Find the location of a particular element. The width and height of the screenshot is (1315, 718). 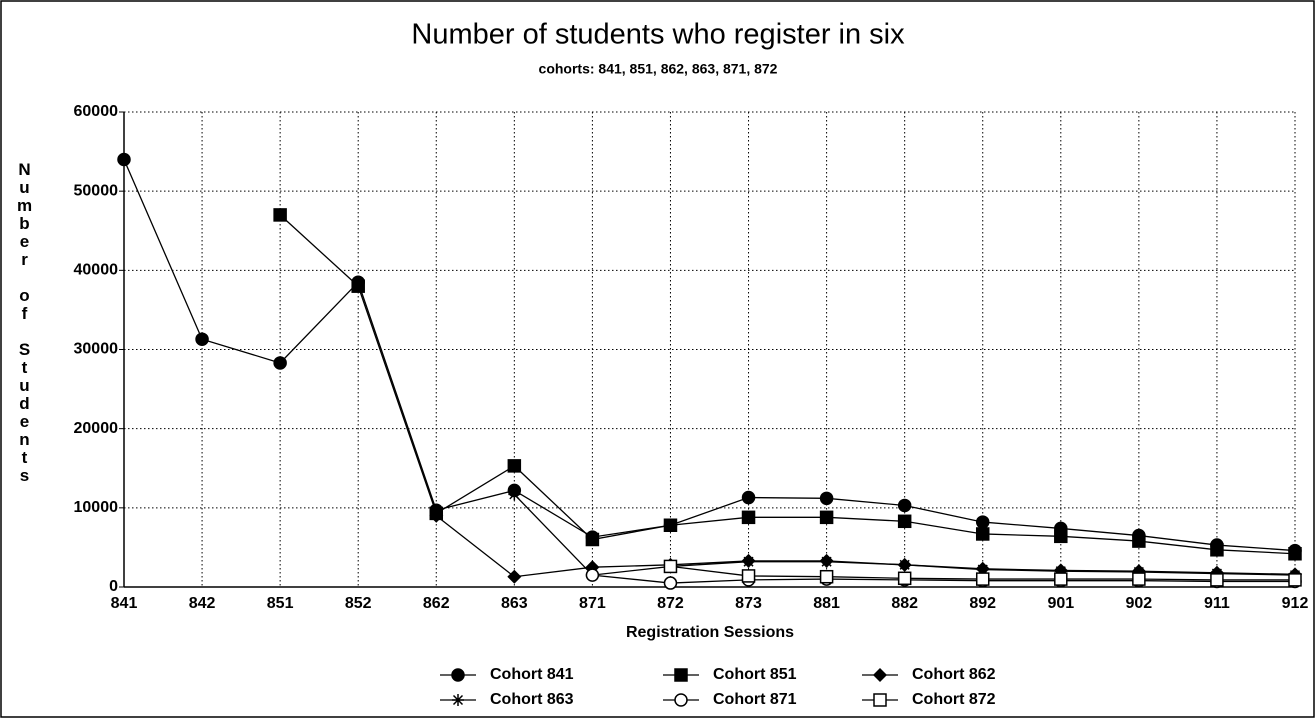

legend-label: Cohort 871 is located at coordinates (755, 699).